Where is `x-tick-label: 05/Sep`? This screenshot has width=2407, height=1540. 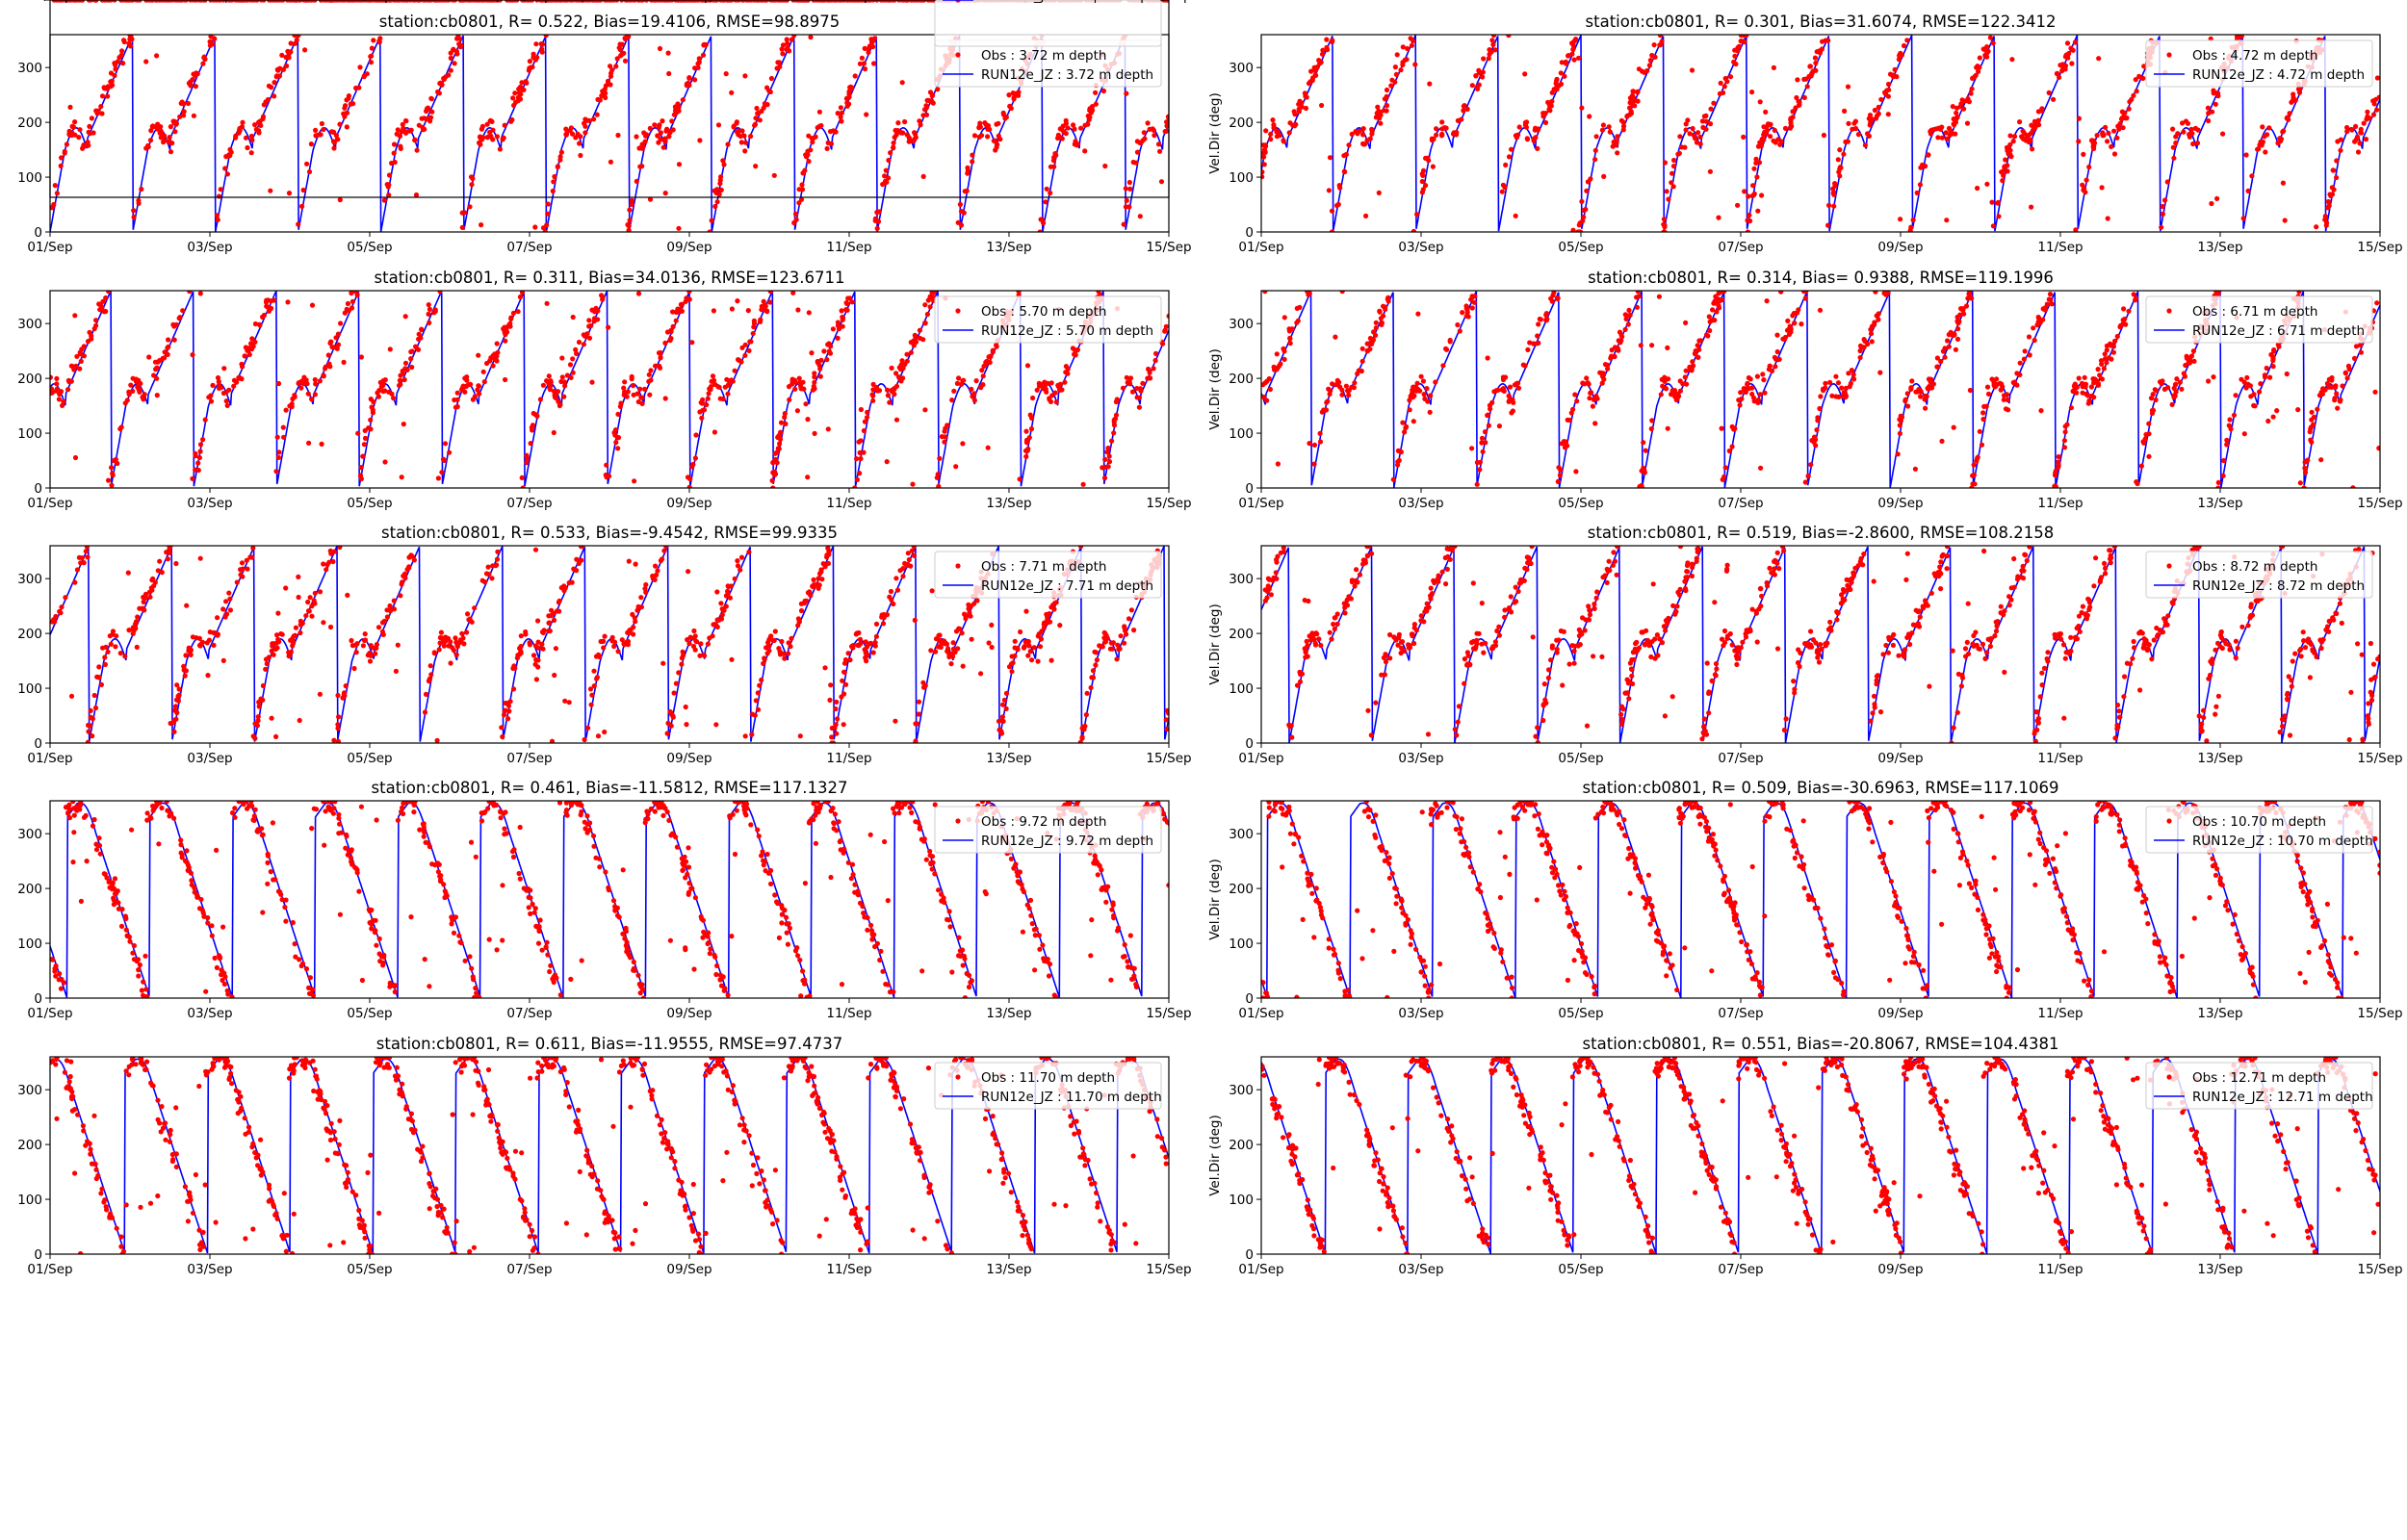
x-tick-label: 05/Sep is located at coordinates (1580, 503).